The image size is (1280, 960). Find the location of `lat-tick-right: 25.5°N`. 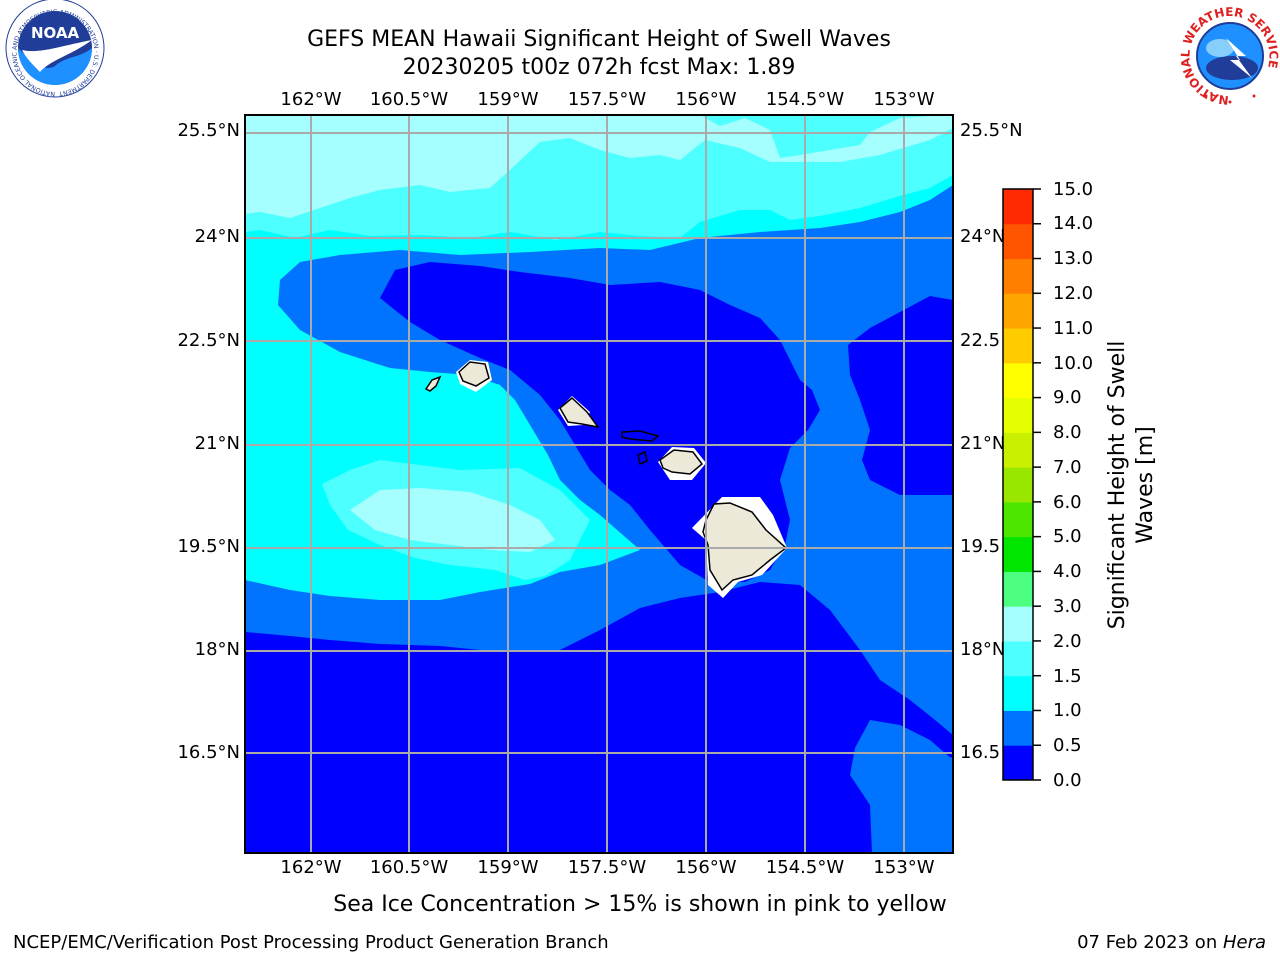

lat-tick-right: 25.5°N is located at coordinates (991, 130).